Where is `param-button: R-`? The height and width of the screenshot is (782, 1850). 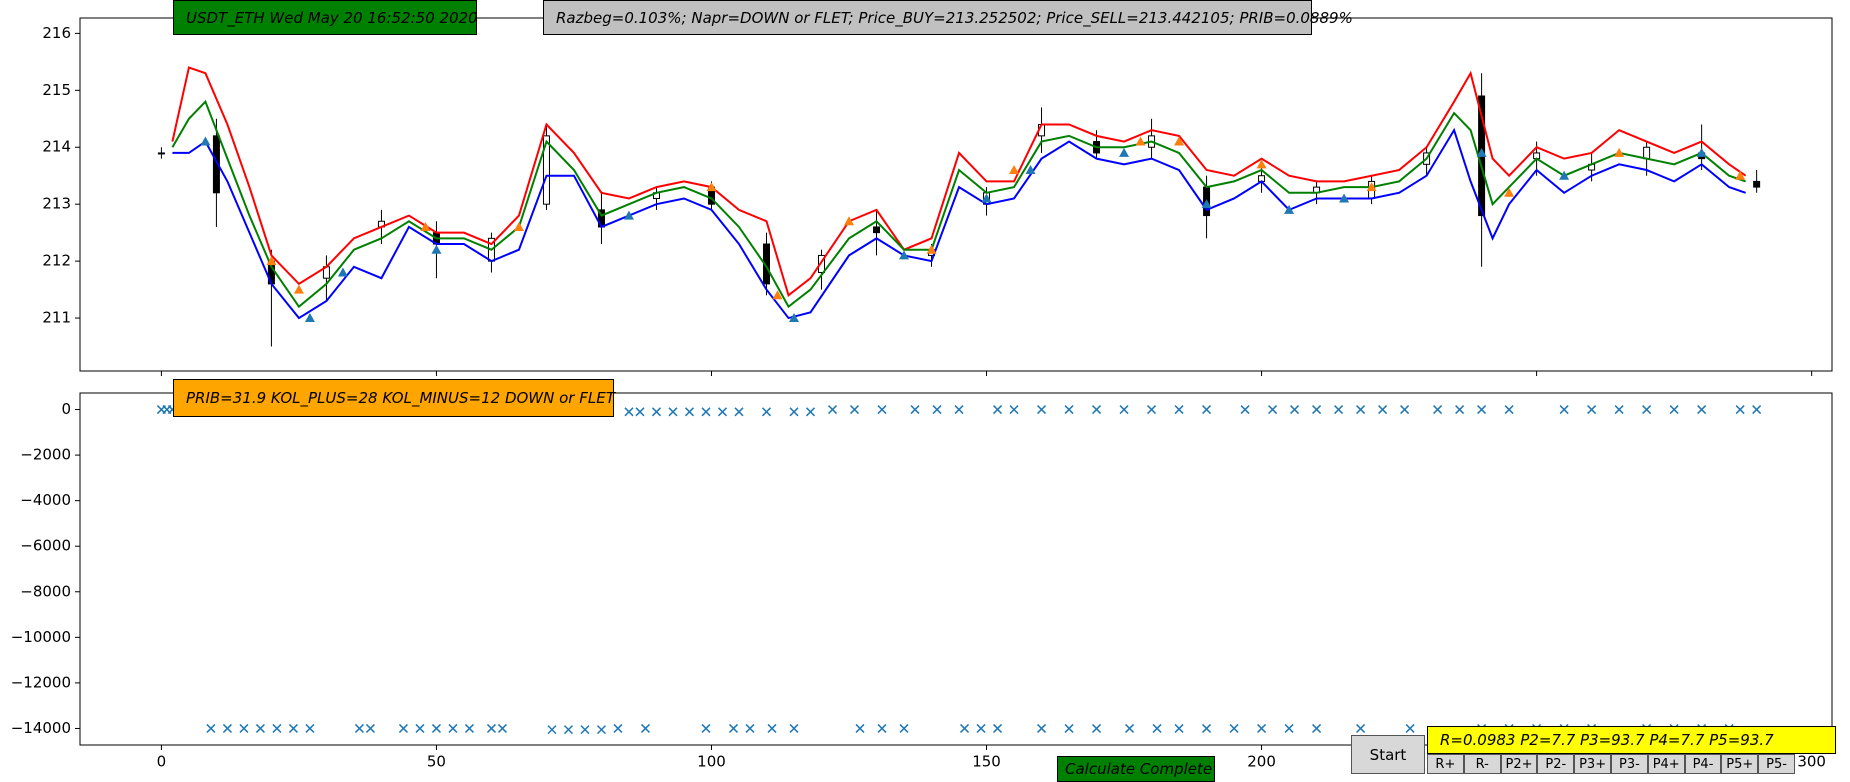
param-button: R- is located at coordinates (1482, 764).